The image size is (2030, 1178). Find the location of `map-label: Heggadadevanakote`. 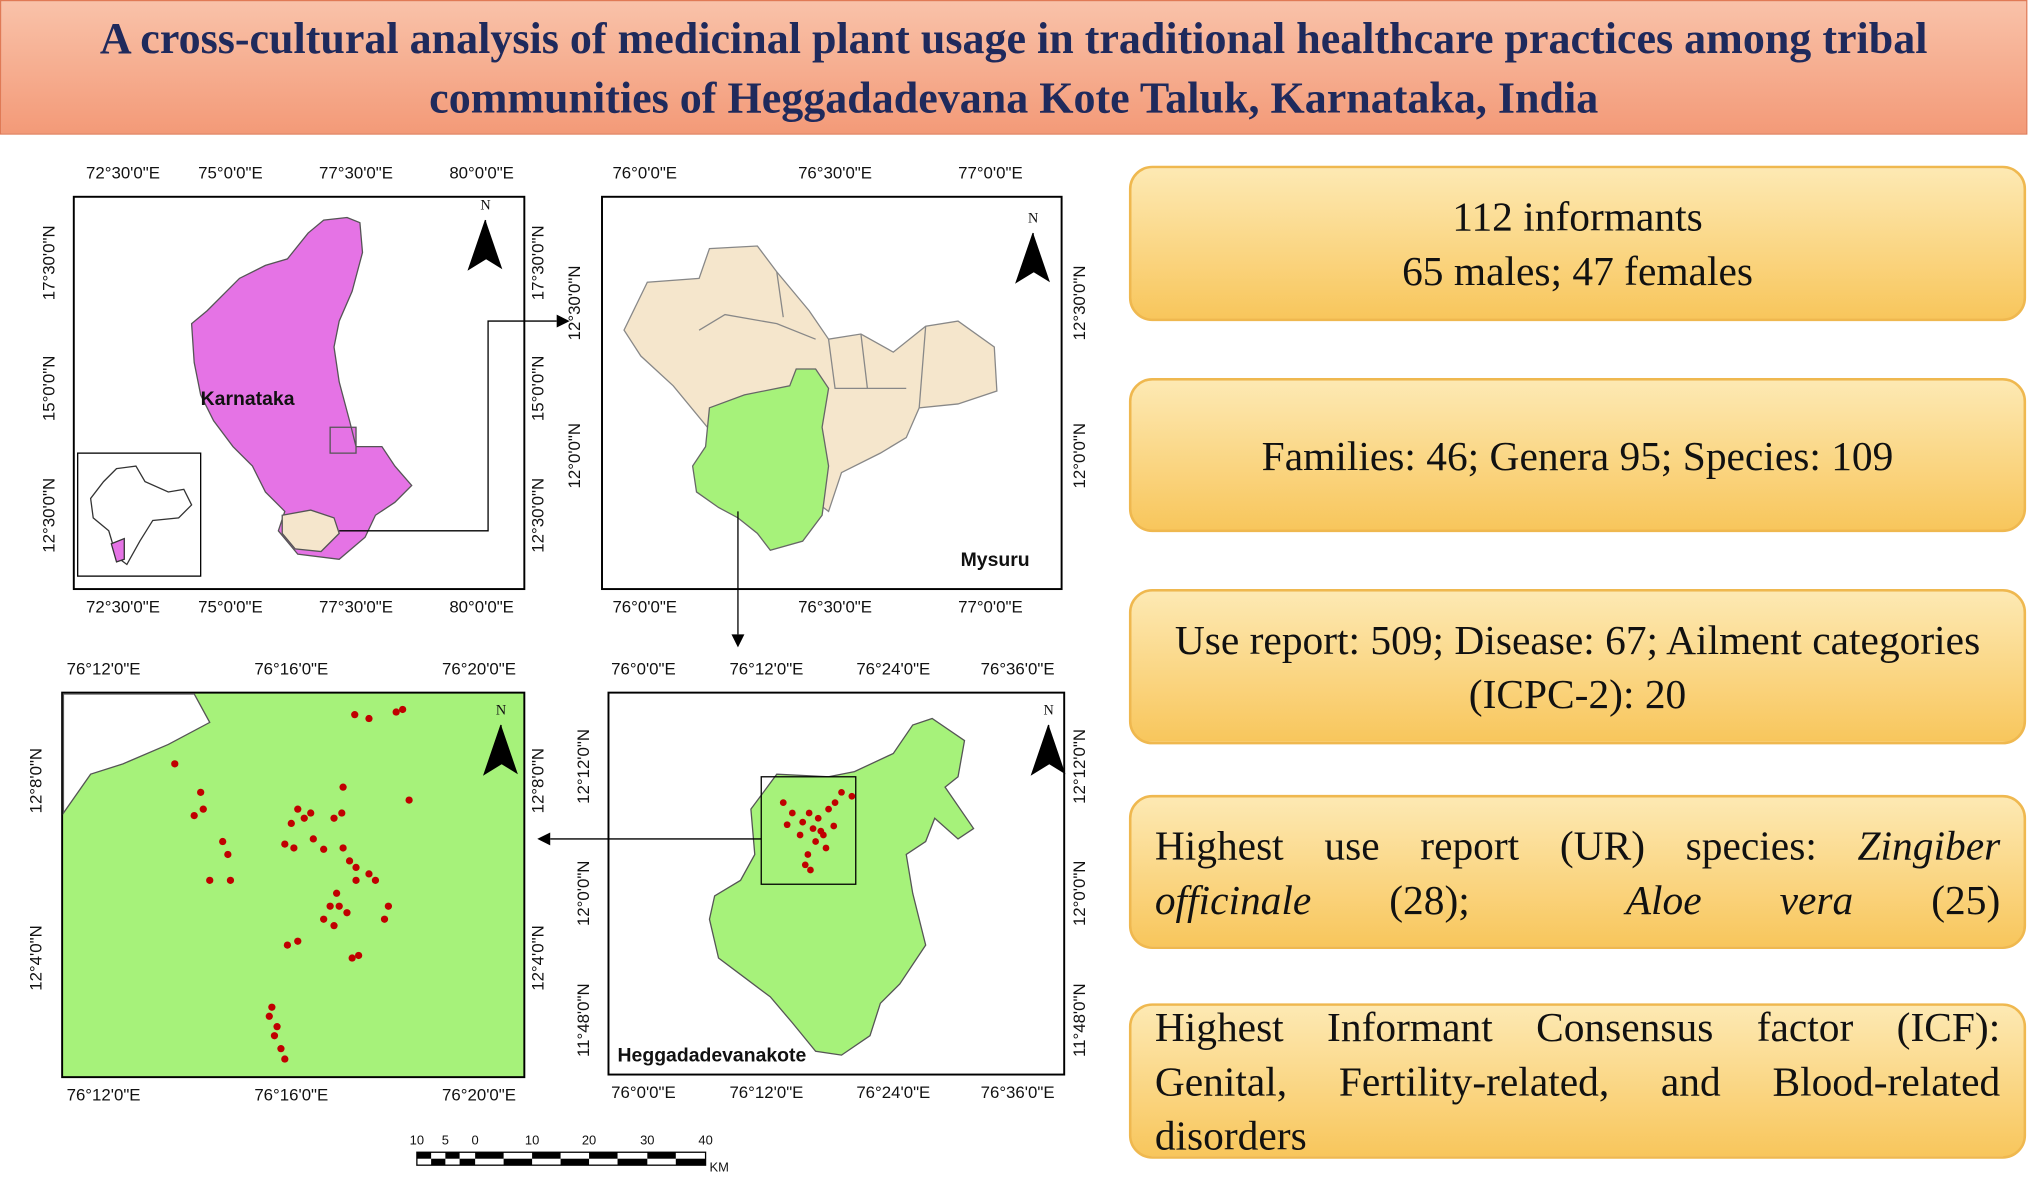

map-label: Heggadadevanakote is located at coordinates (712, 1056).